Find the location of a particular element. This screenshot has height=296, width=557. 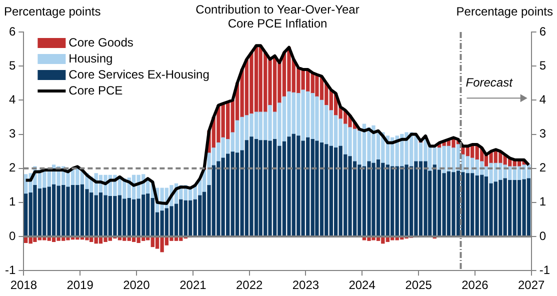

y-tick-label: 5 is located at coordinates (12, 65).